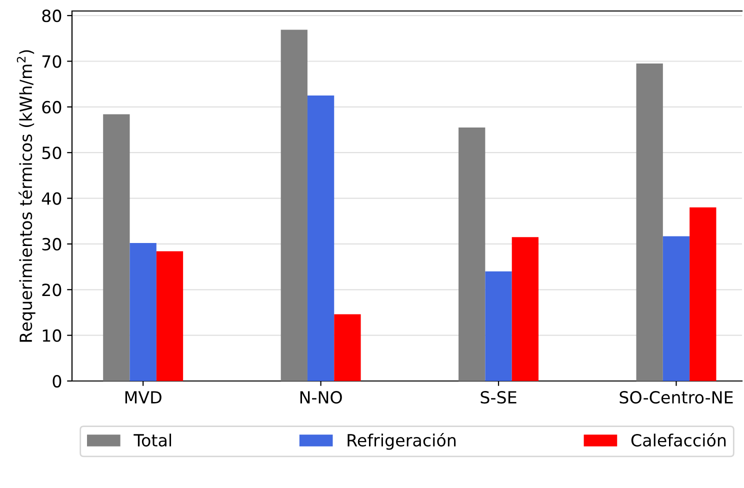 This screenshot has width=744, height=488. Describe the element at coordinates (52, 244) in the screenshot. I see `y-tick-label: 30` at that location.